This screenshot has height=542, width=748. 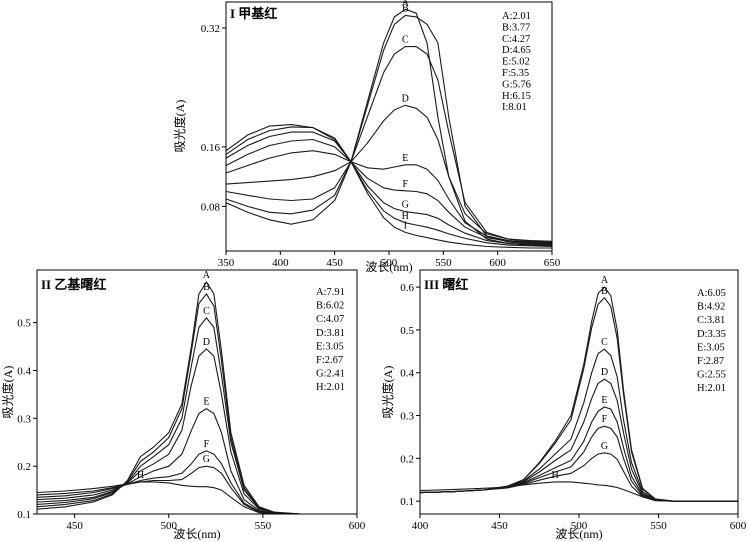 I want to click on legend-entry: F:2.67, so click(x=329, y=360).